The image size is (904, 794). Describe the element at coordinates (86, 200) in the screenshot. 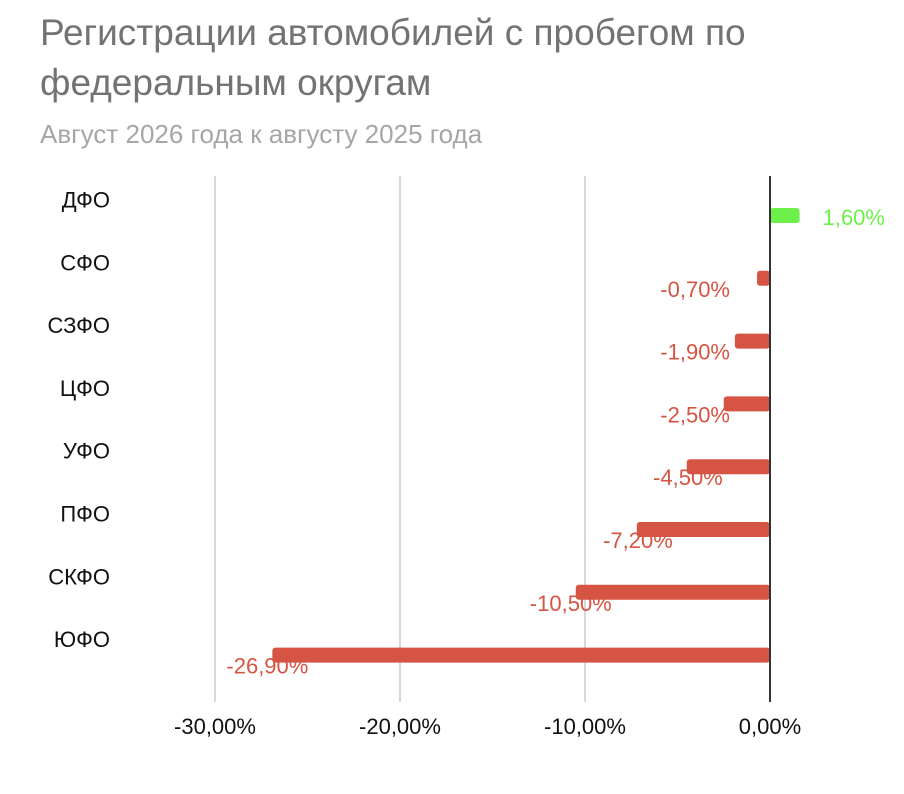

I see `category-label: ДФО` at that location.